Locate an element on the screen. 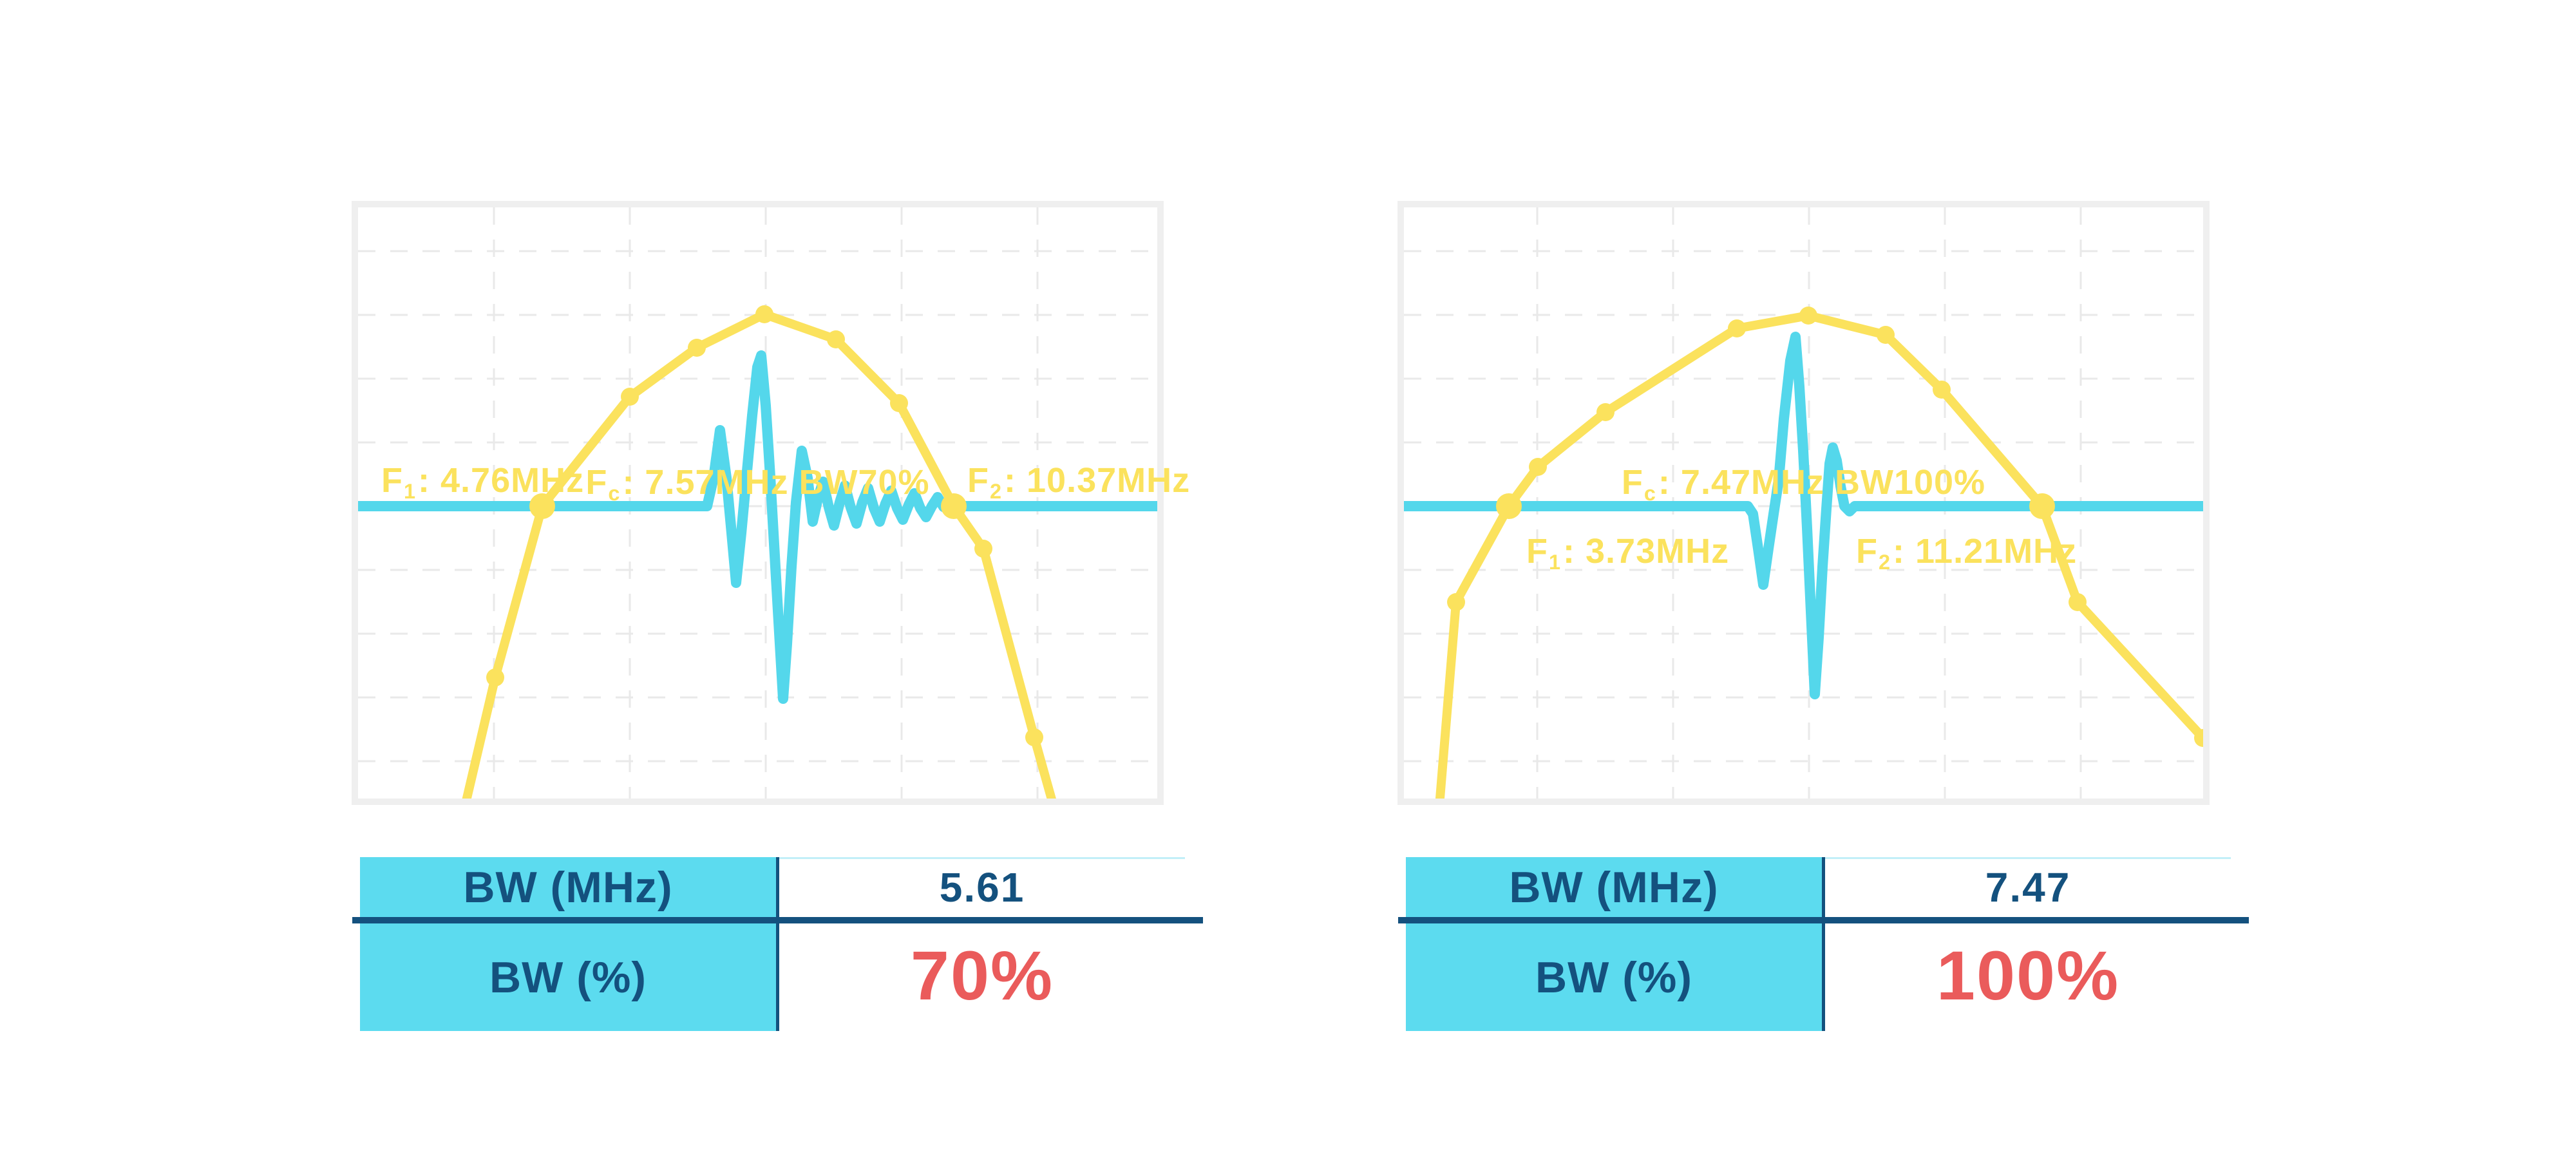 The height and width of the screenshot is (1154, 2576). bw-mhz-value: 7.47 is located at coordinates (2028, 887).